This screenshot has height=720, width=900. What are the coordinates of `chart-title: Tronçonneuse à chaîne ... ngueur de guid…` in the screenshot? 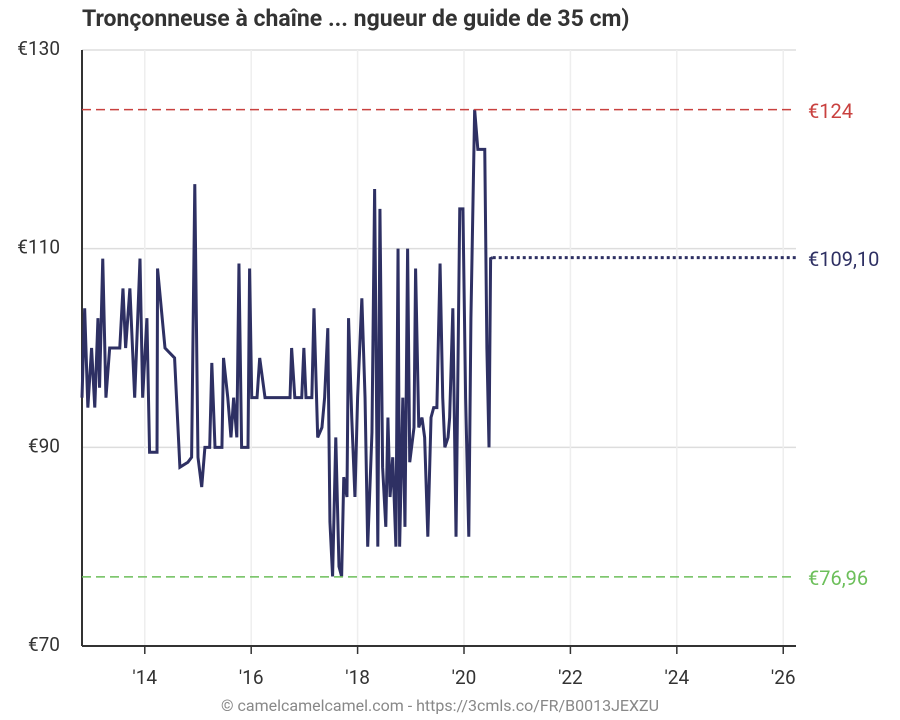 It's located at (356, 18).